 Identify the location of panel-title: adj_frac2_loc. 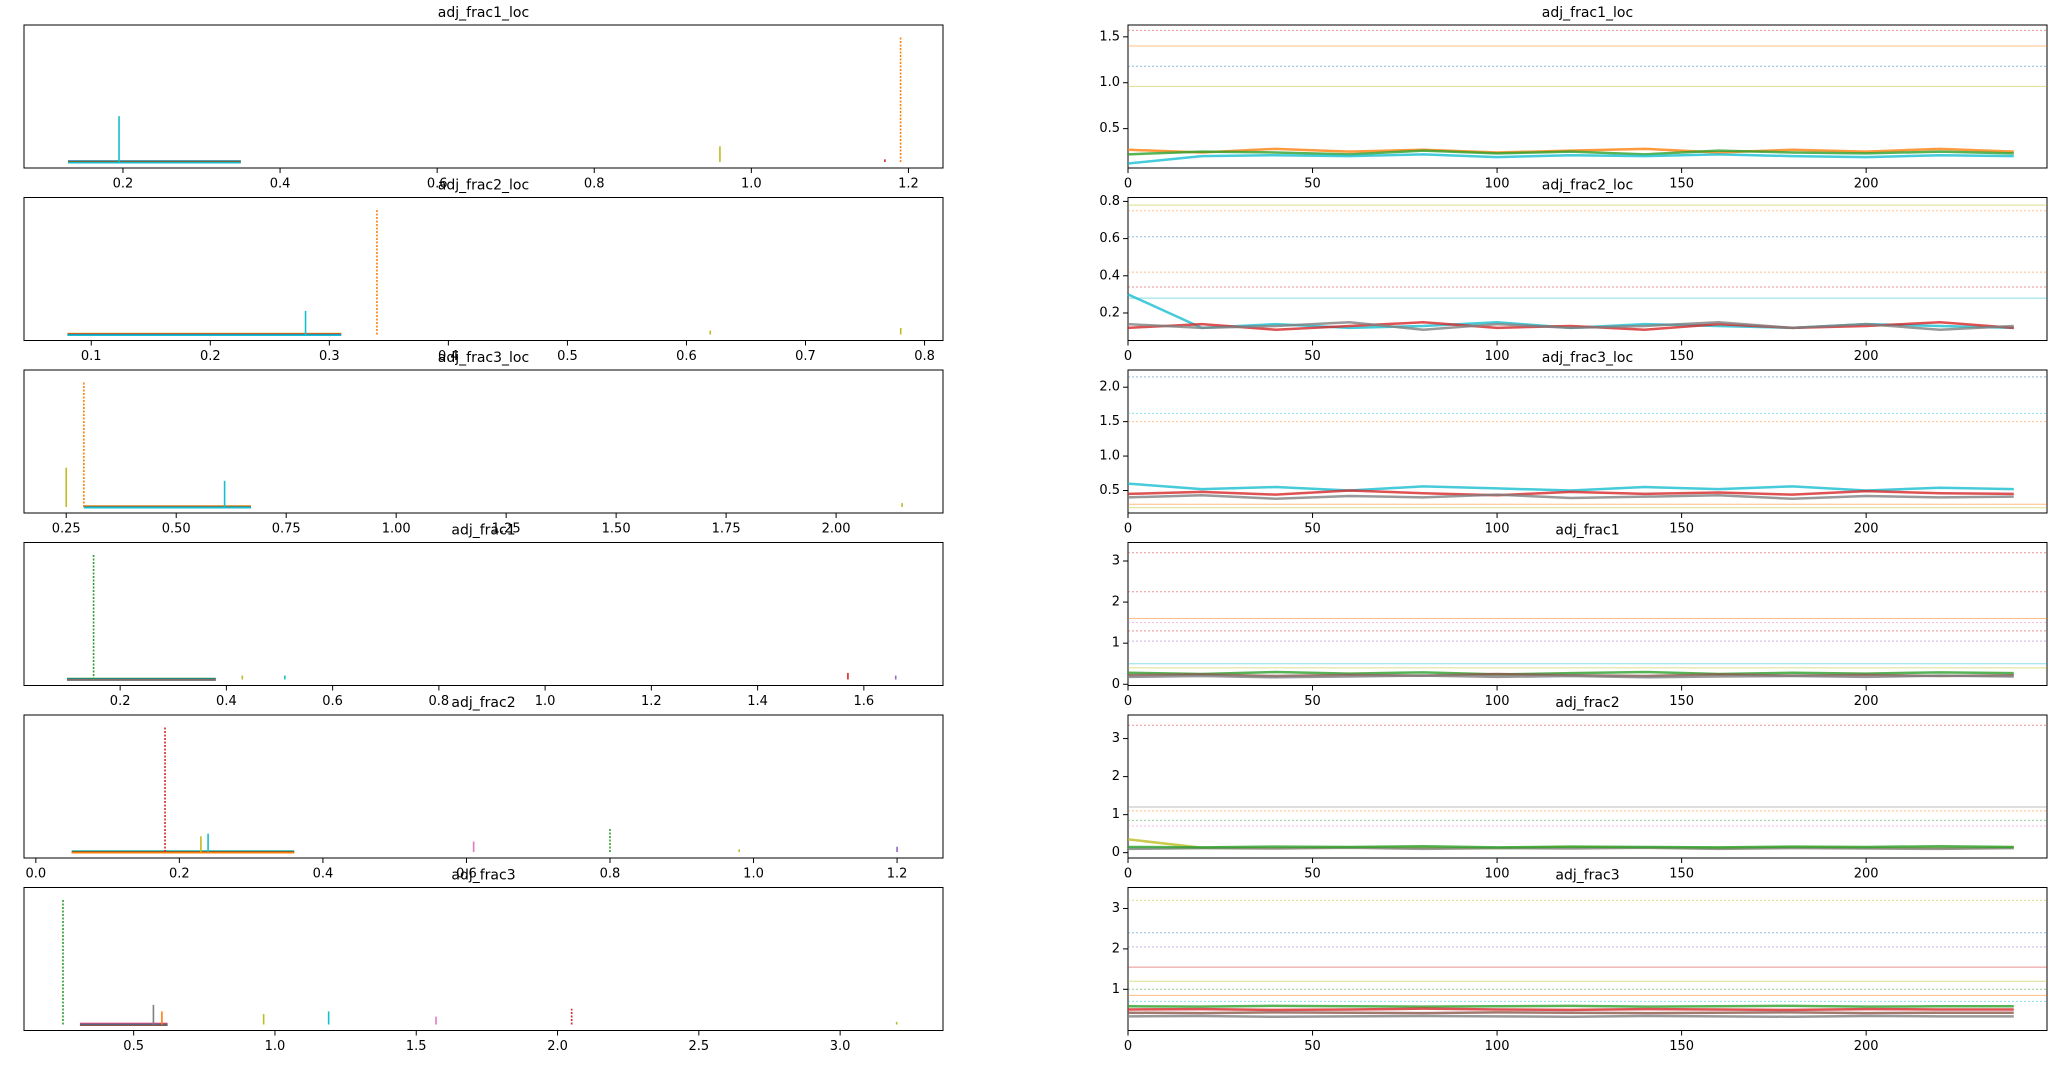
(483, 186).